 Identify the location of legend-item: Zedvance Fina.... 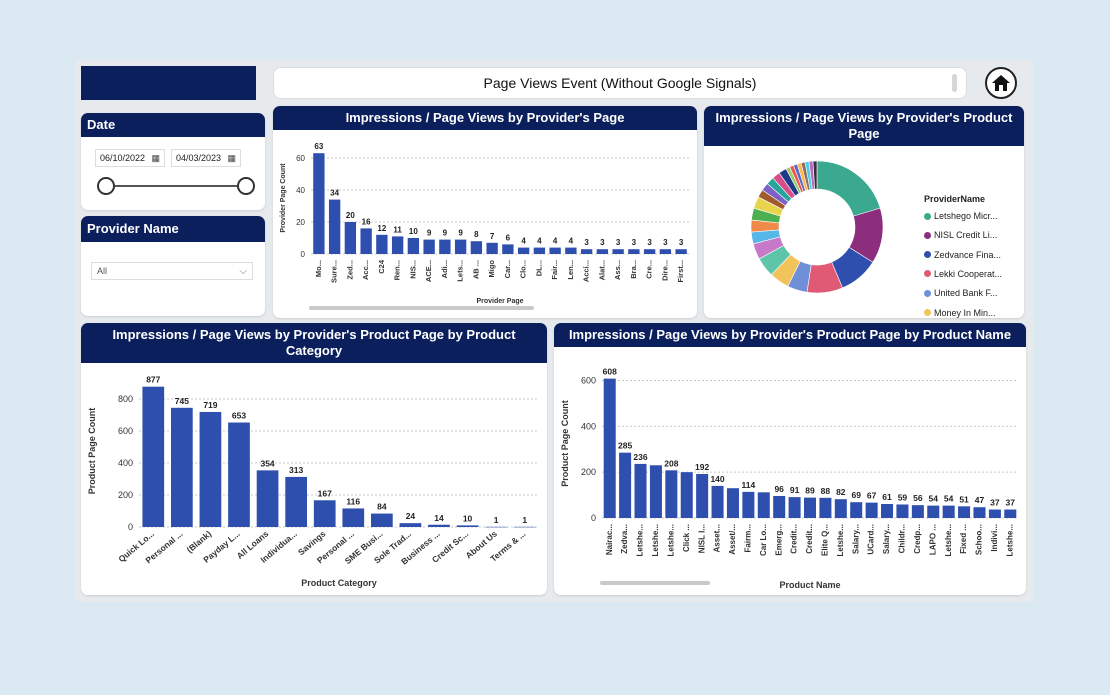
(962, 255).